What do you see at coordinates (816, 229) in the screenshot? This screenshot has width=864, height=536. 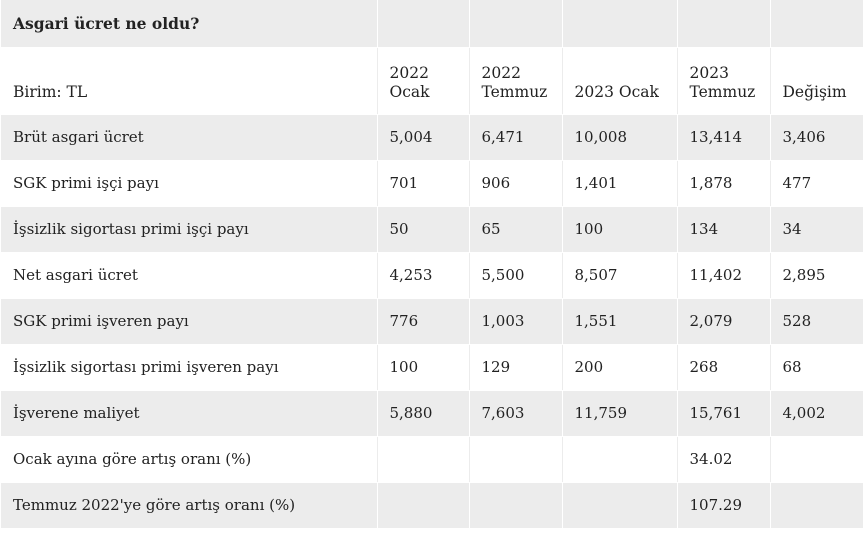 I see `table-cell: 34` at bounding box center [816, 229].